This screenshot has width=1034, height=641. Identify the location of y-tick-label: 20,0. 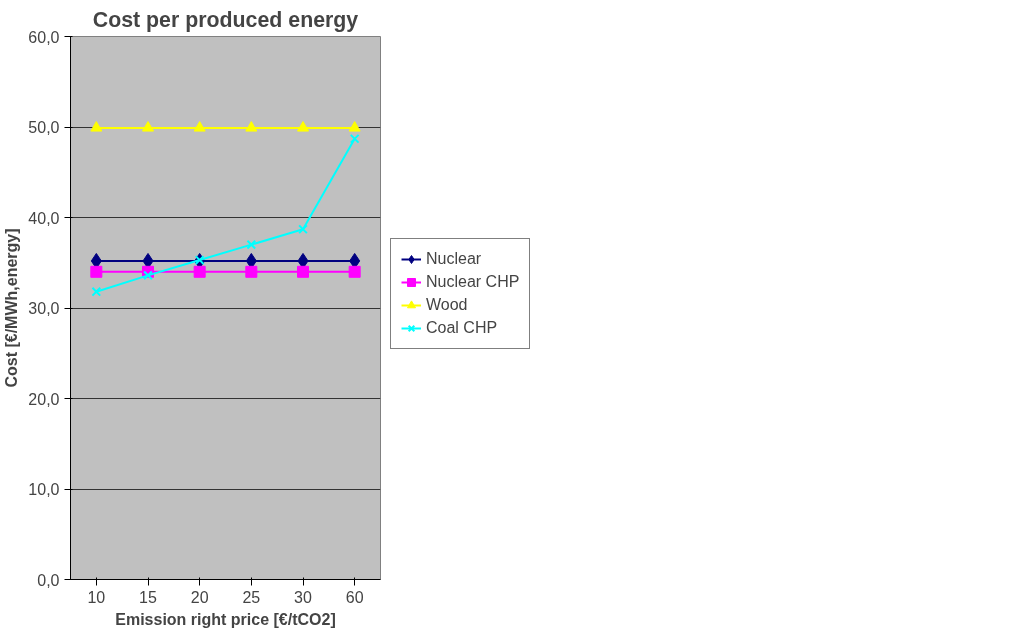
(44, 399).